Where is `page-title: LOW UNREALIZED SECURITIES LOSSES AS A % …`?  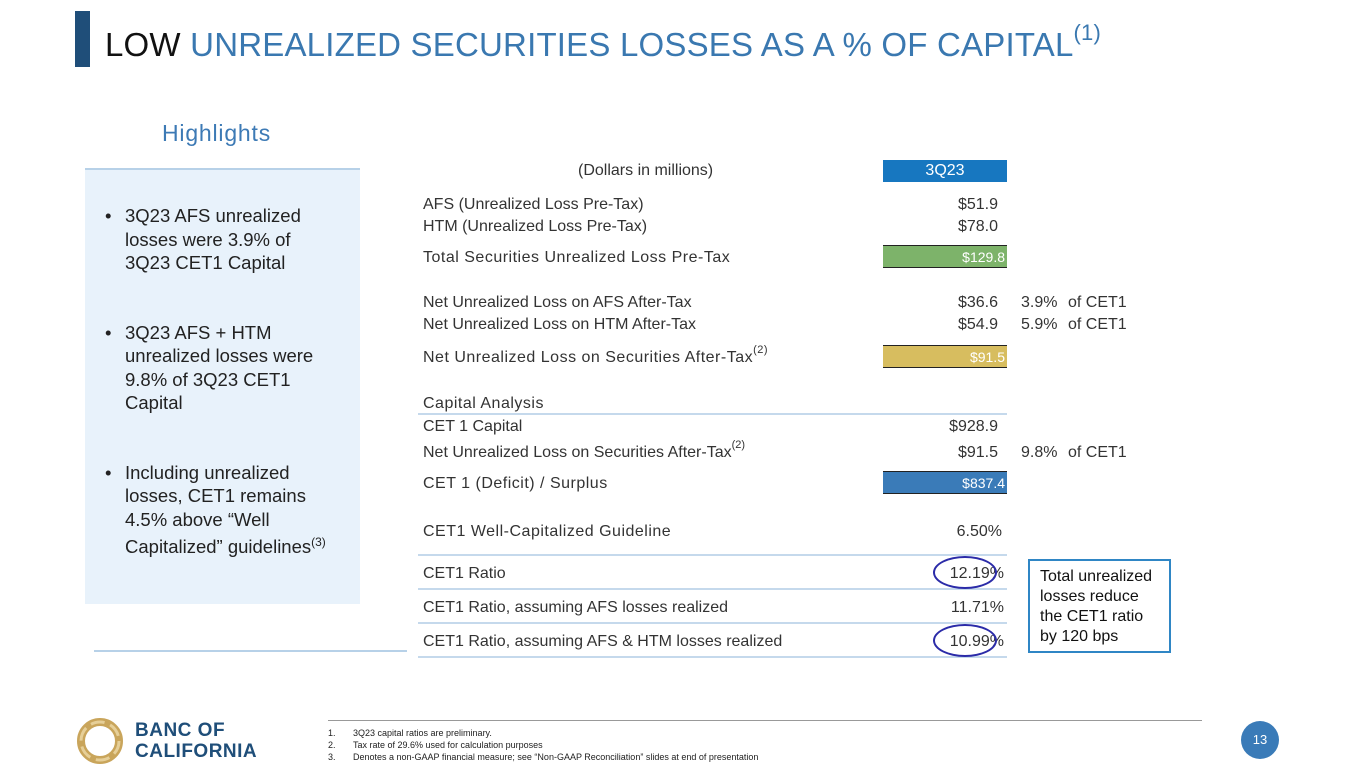 page-title: LOW UNREALIZED SECURITIES LOSSES AS A % … is located at coordinates (603, 42).